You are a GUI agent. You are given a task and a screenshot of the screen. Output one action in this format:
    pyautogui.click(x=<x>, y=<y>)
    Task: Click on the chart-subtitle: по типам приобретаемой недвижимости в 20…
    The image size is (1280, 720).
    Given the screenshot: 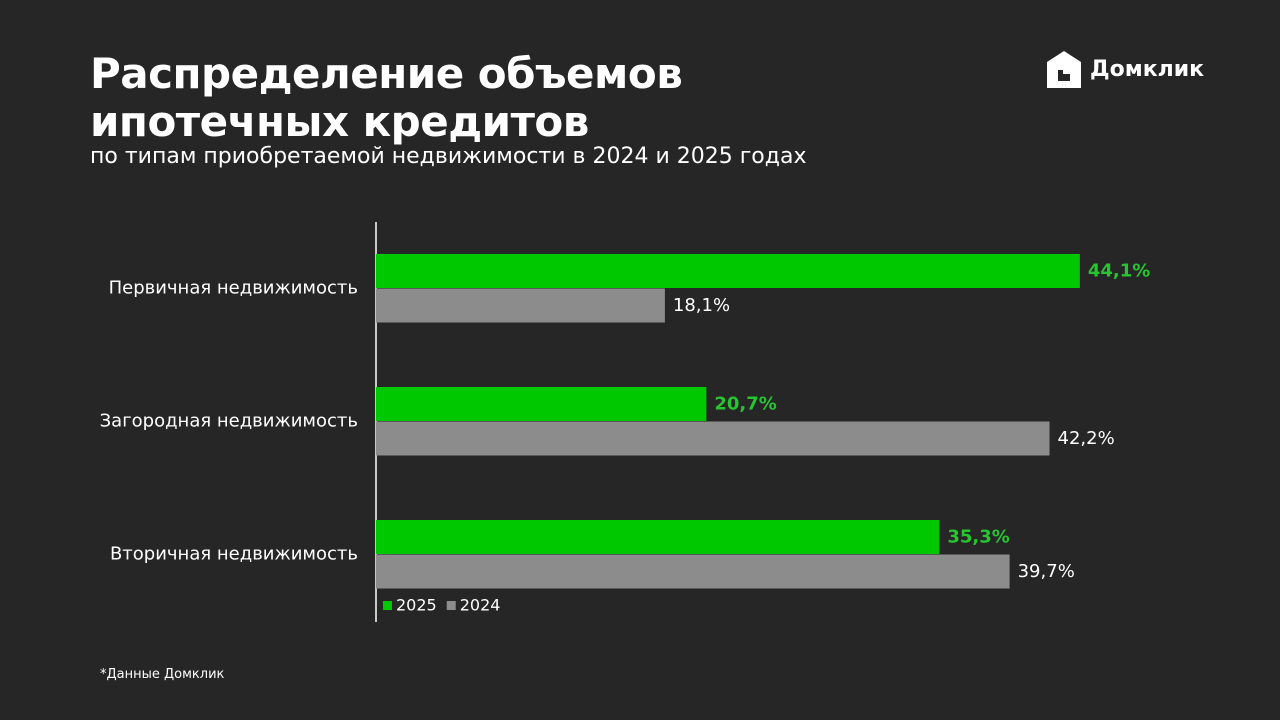 What is the action you would take?
    pyautogui.click(x=448, y=156)
    